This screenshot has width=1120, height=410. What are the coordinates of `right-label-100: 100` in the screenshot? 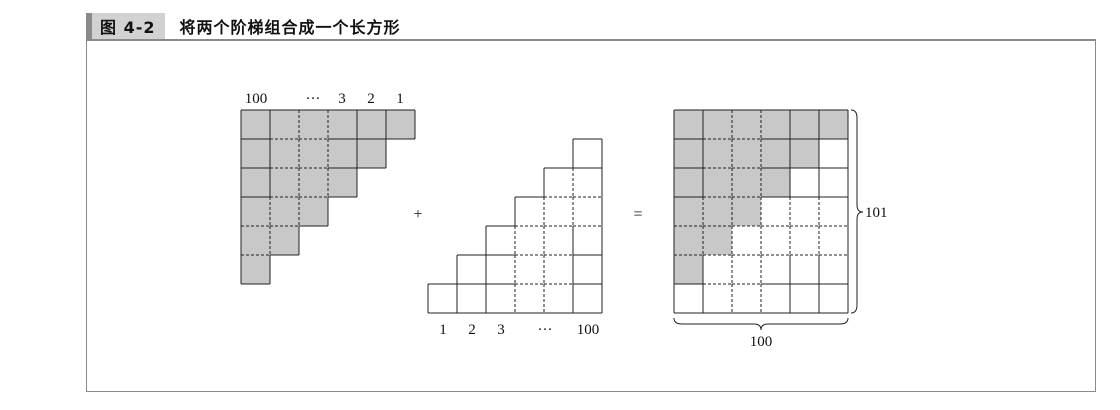 It's located at (588, 330).